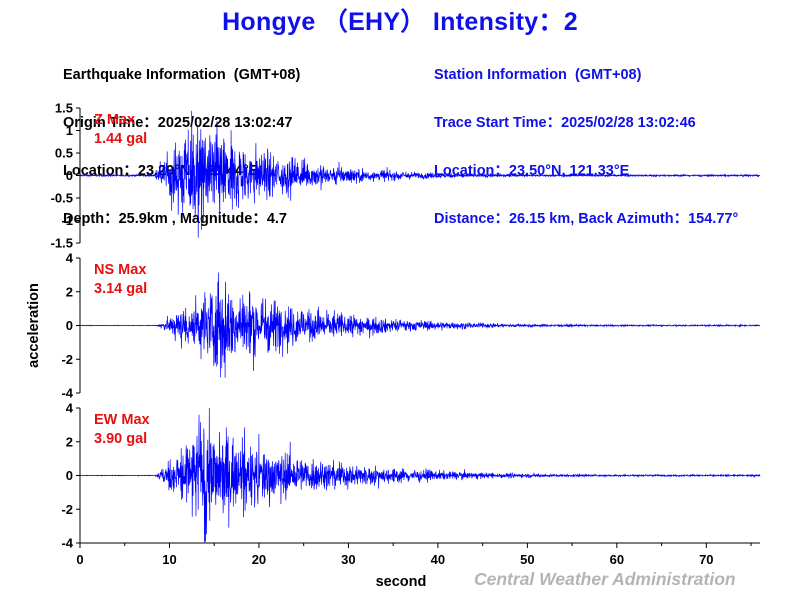 The height and width of the screenshot is (600, 800). Describe the element at coordinates (348, 559) in the screenshot. I see `x-tick-label: 30` at that location.